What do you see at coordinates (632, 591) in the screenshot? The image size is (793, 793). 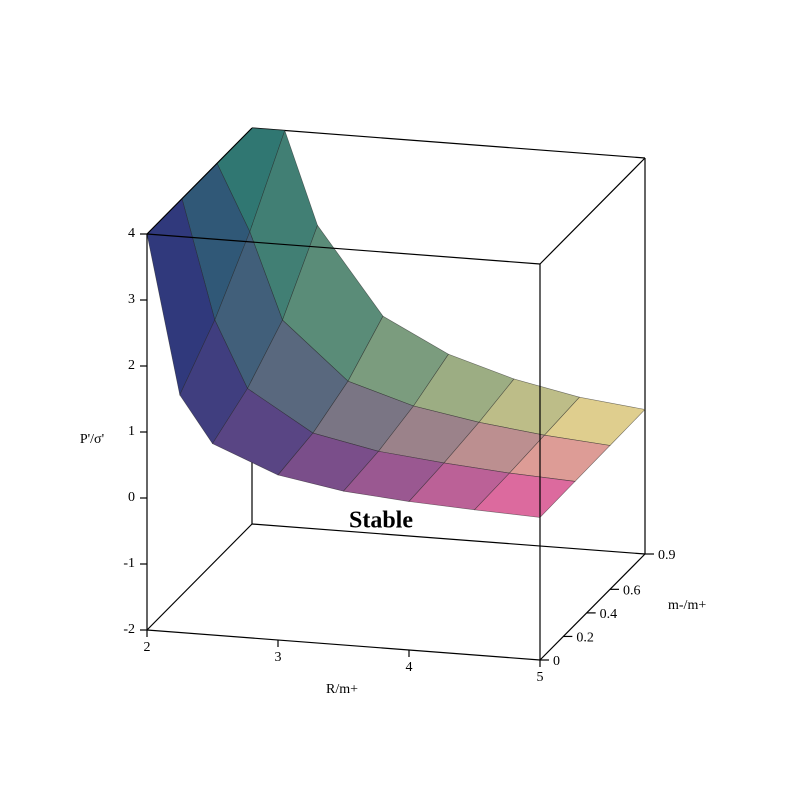 I see `y-tick-label: 0.6` at bounding box center [632, 591].